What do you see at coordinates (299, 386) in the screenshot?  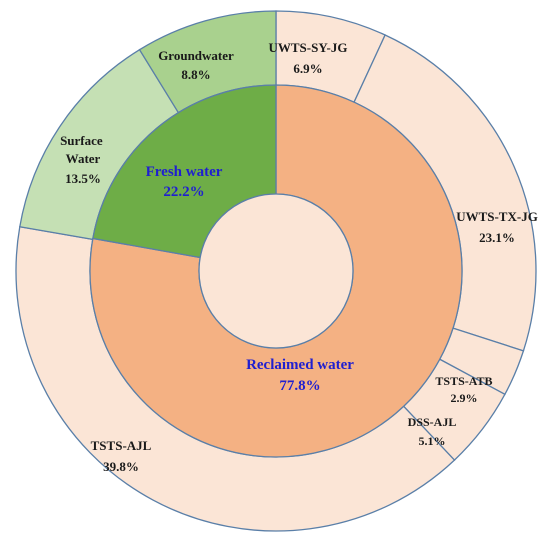 I see `label-reclaimed-water-value: 77.8%` at bounding box center [299, 386].